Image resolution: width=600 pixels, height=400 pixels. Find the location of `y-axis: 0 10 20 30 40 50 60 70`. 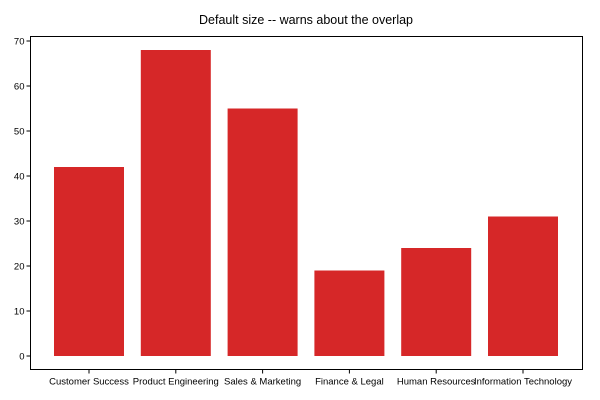

y-axis: 0 10 20 30 40 50 60 70 is located at coordinates (22, 200).